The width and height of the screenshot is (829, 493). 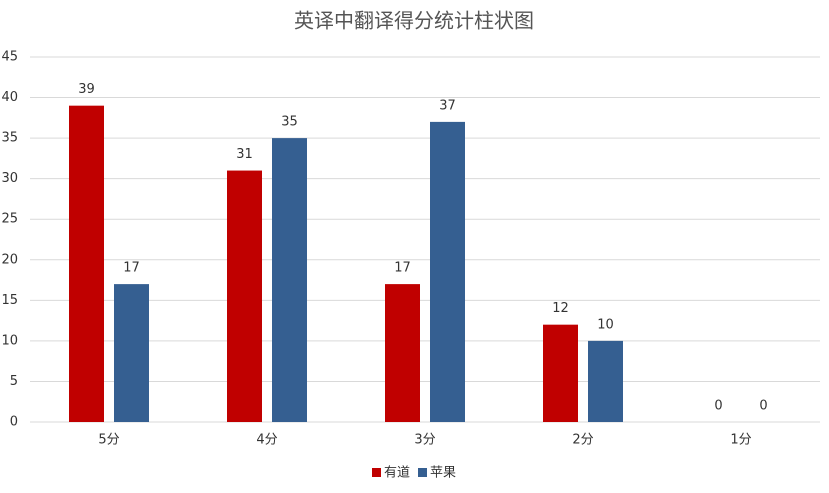 I want to click on y-tick-label: 25, so click(x=9, y=219).